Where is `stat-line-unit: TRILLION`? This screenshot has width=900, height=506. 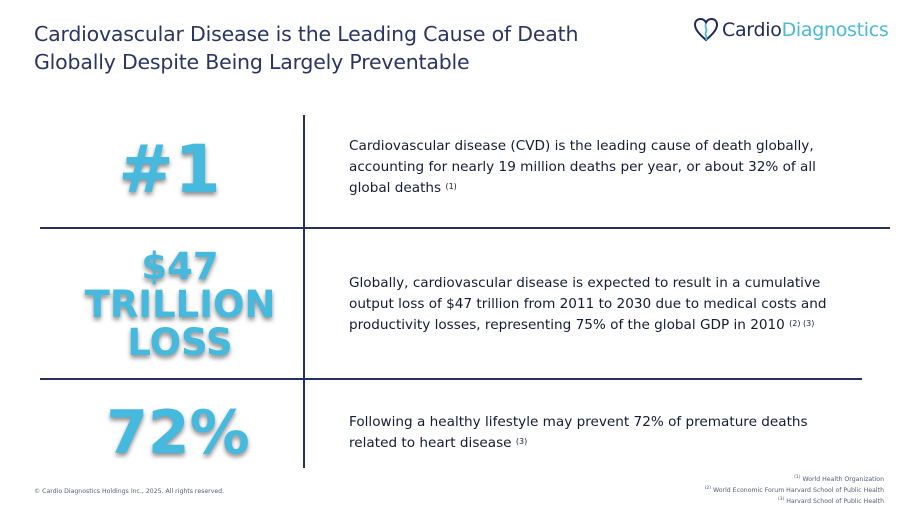 stat-line-unit: TRILLION is located at coordinates (180, 304).